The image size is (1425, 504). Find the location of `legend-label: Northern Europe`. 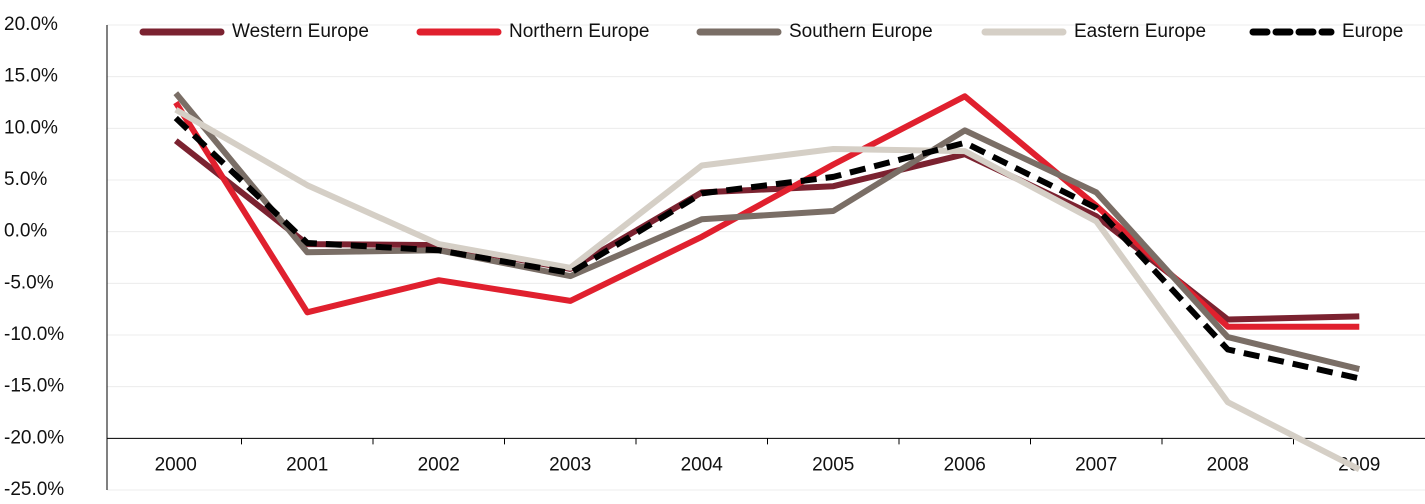

legend-label: Northern Europe is located at coordinates (579, 31).